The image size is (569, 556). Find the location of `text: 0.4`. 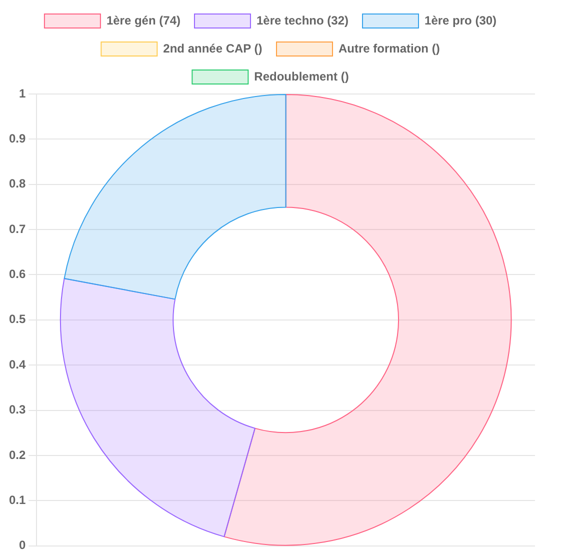

text: 0.4 is located at coordinates (17, 364).